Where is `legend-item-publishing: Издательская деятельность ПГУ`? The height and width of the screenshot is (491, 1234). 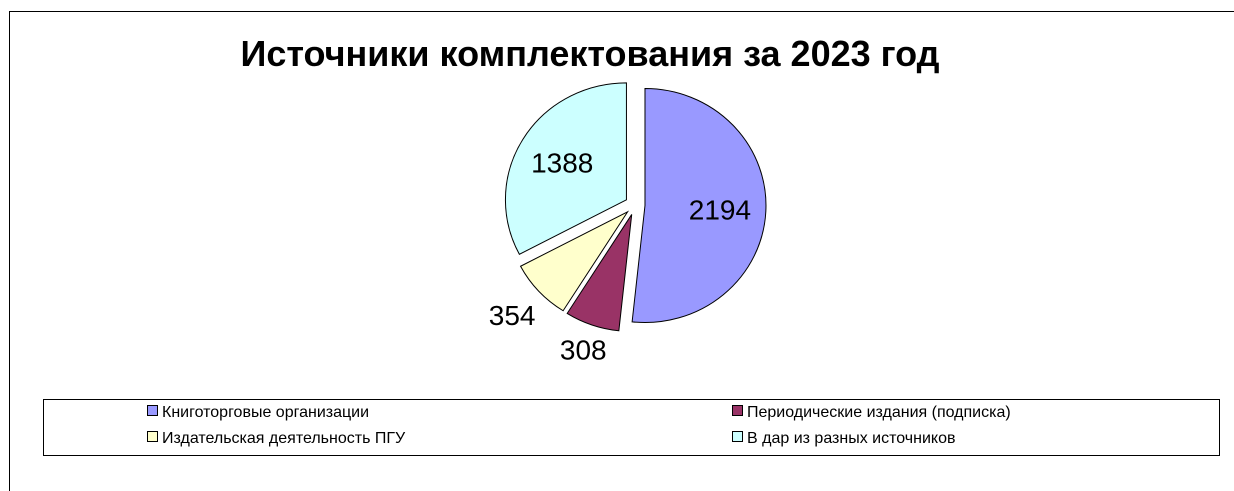 legend-item-publishing: Издательская деятельность ПГУ is located at coordinates (276, 439).